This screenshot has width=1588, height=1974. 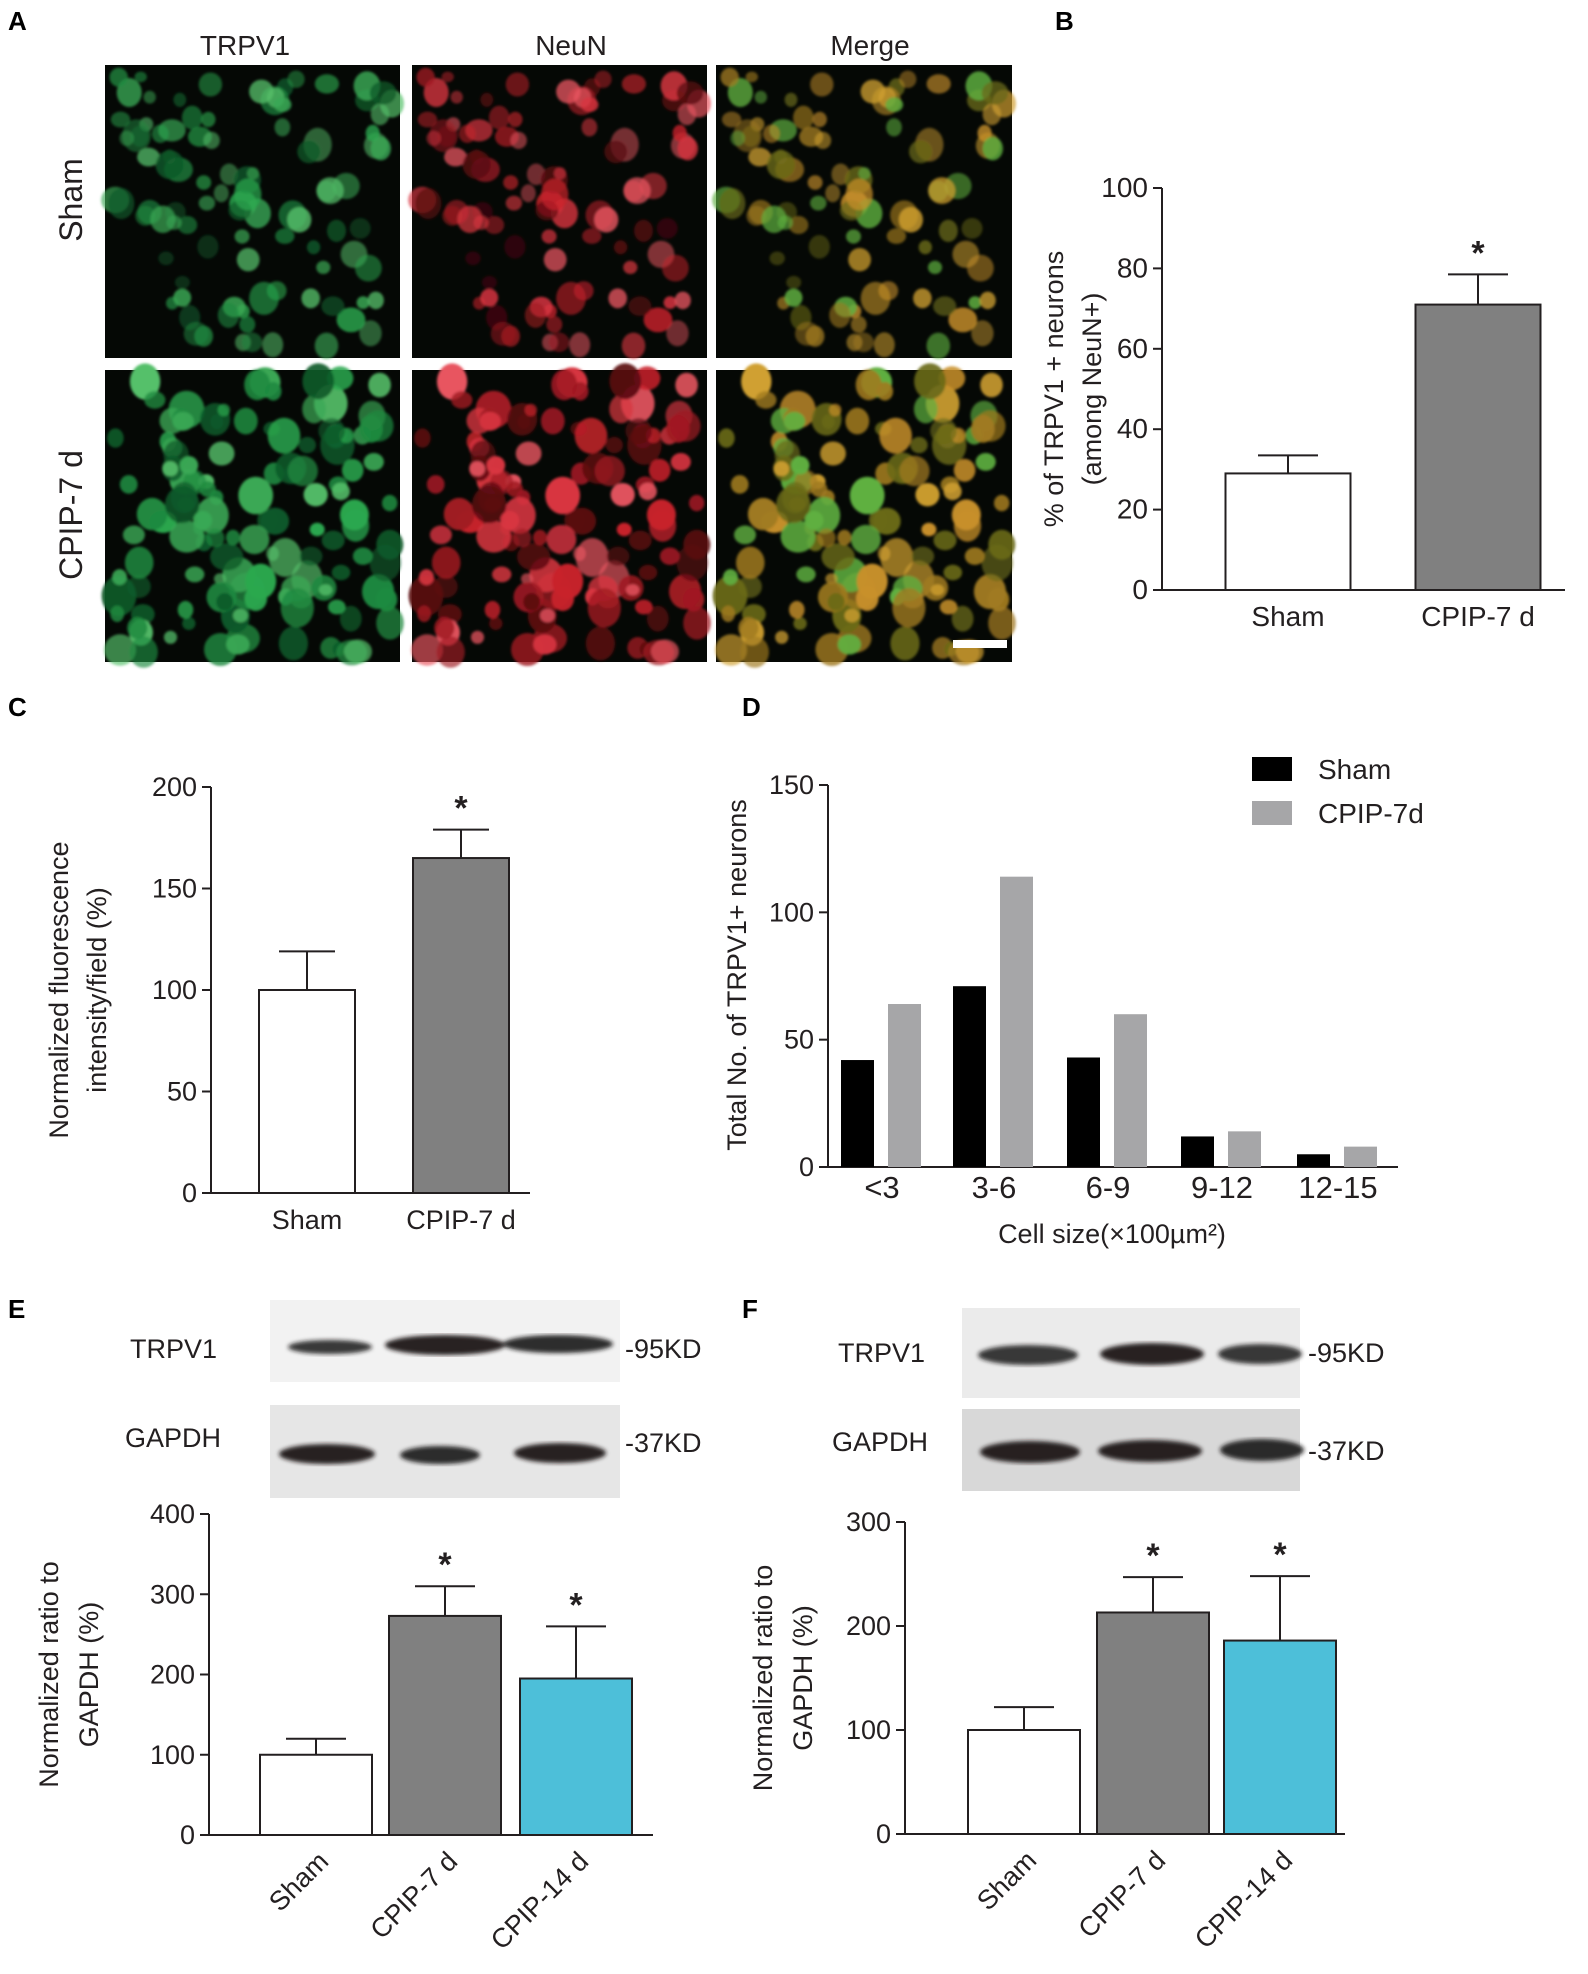 I want to click on cell-group, so click(x=252, y=515).